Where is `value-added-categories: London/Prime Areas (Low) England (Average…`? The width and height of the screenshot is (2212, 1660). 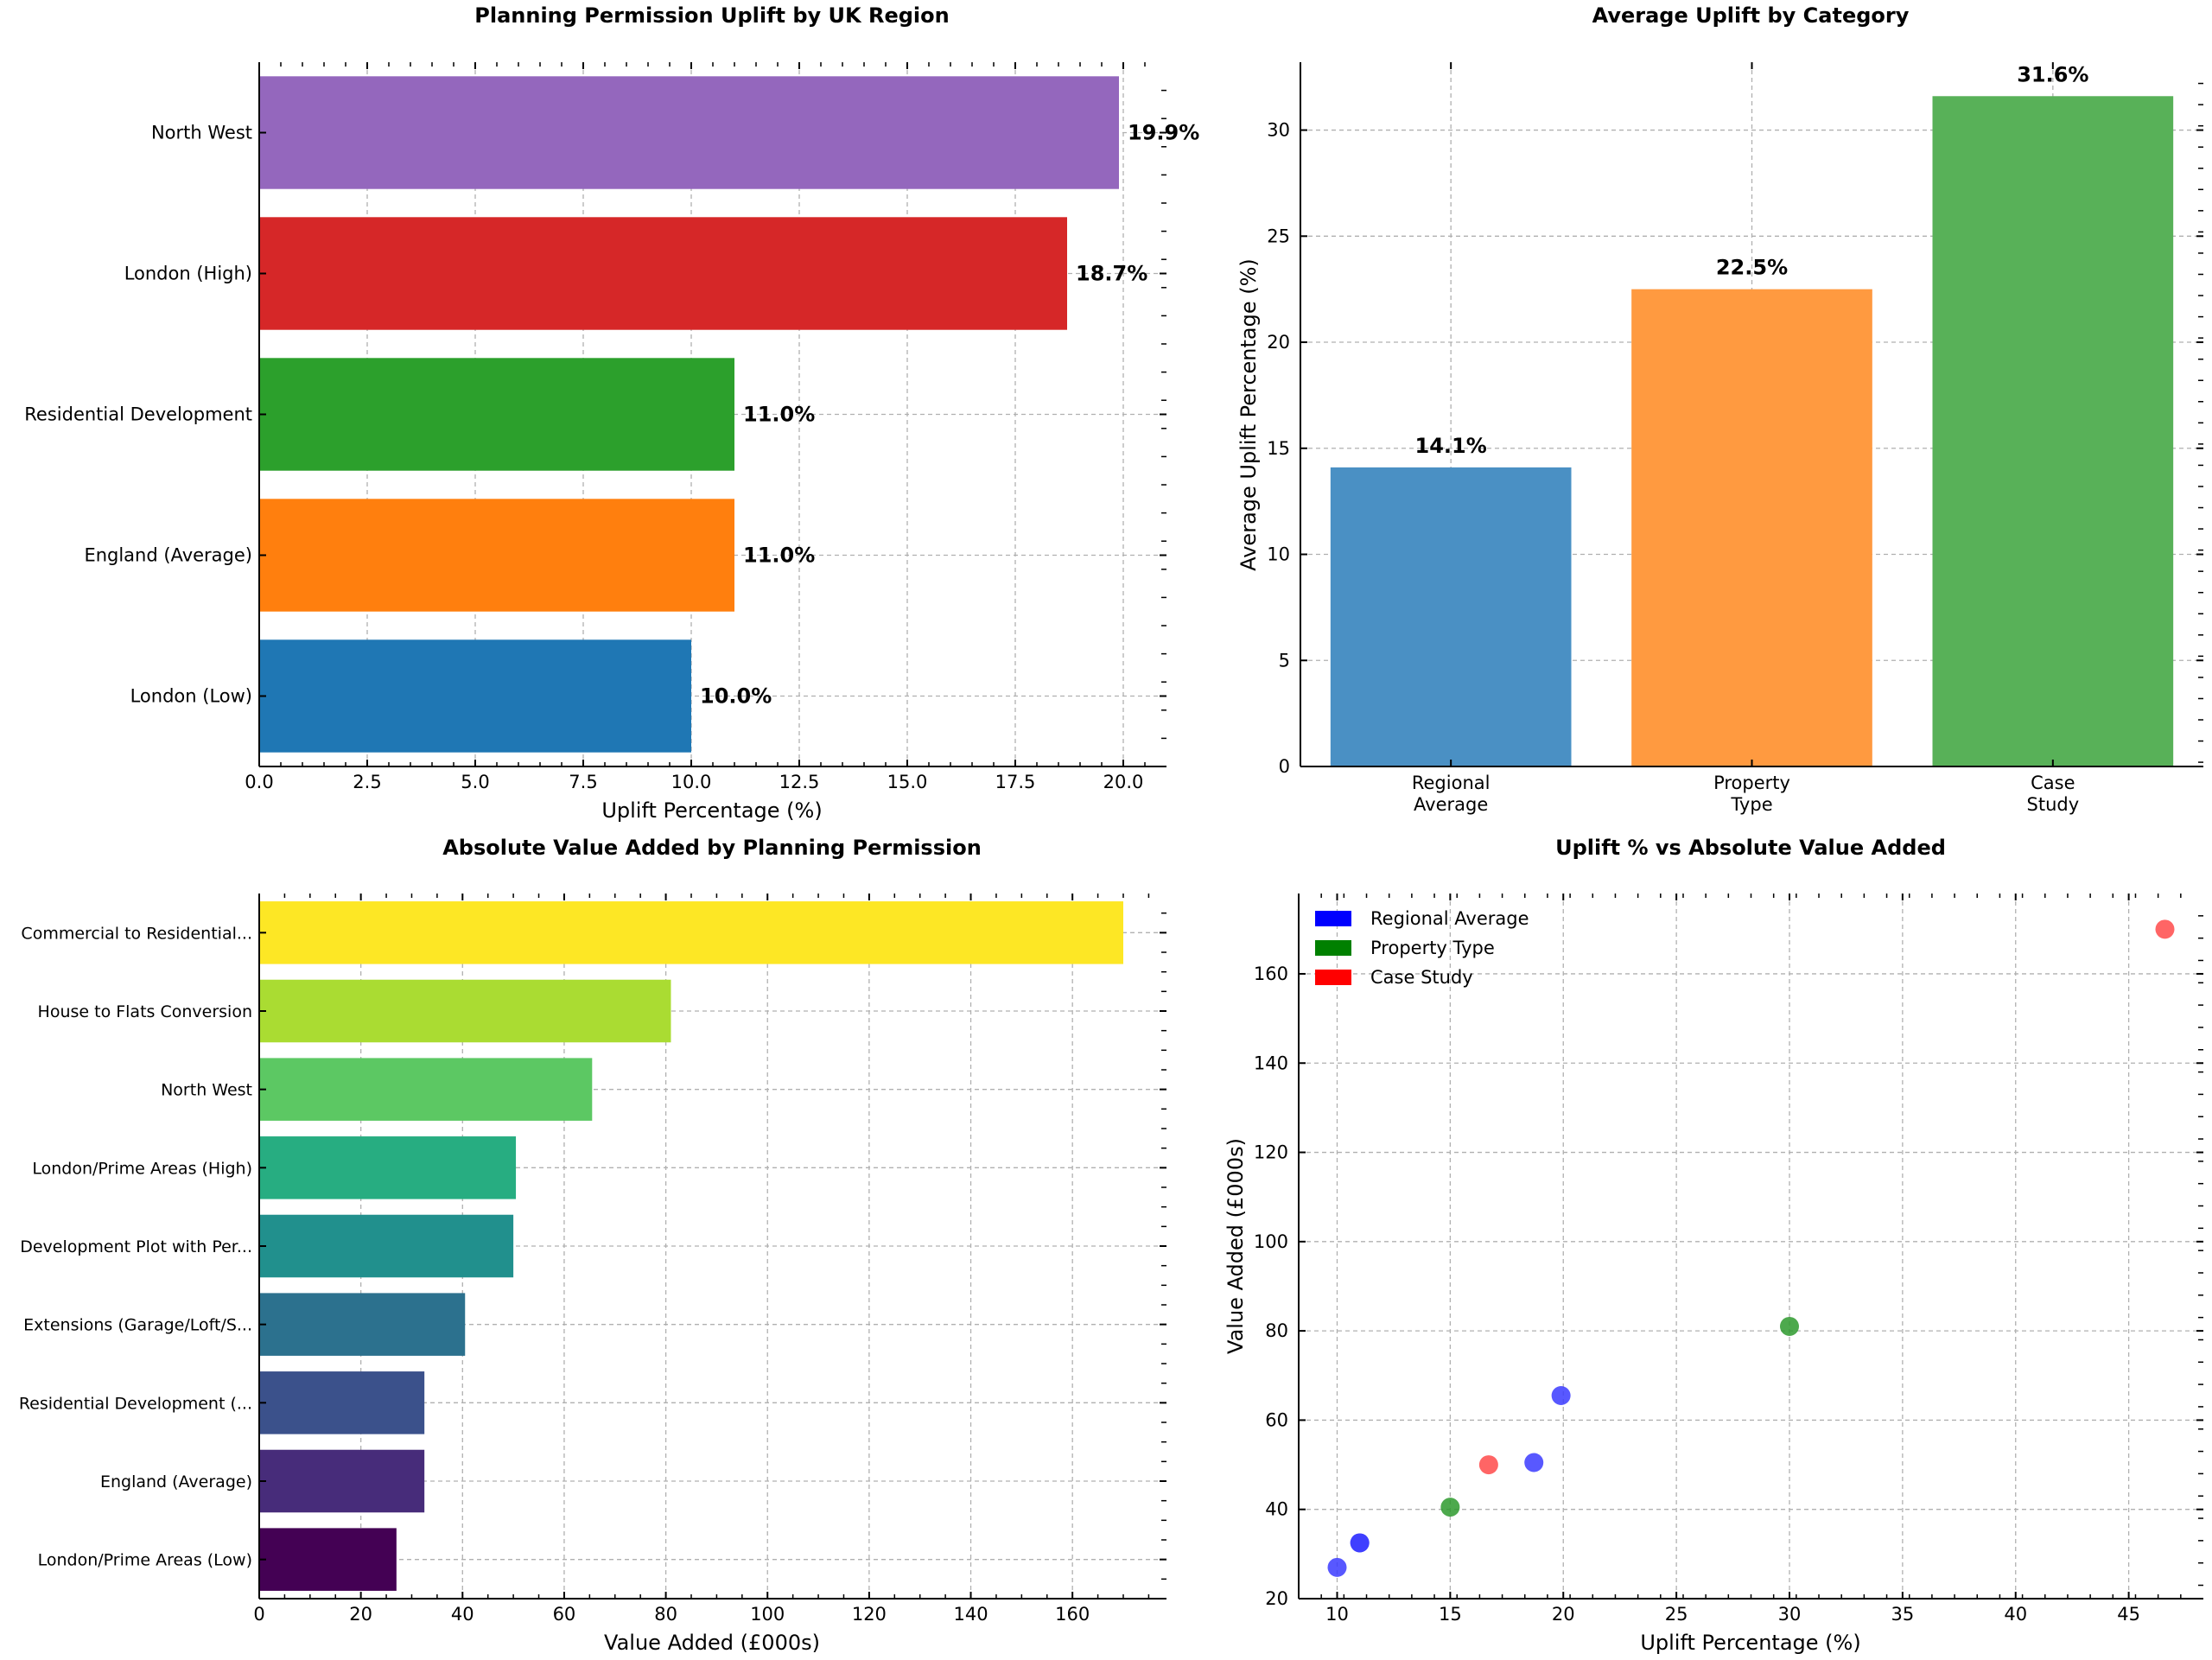
value-added-categories: London/Prime Areas (Low) England (Average… is located at coordinates (135, 1246).